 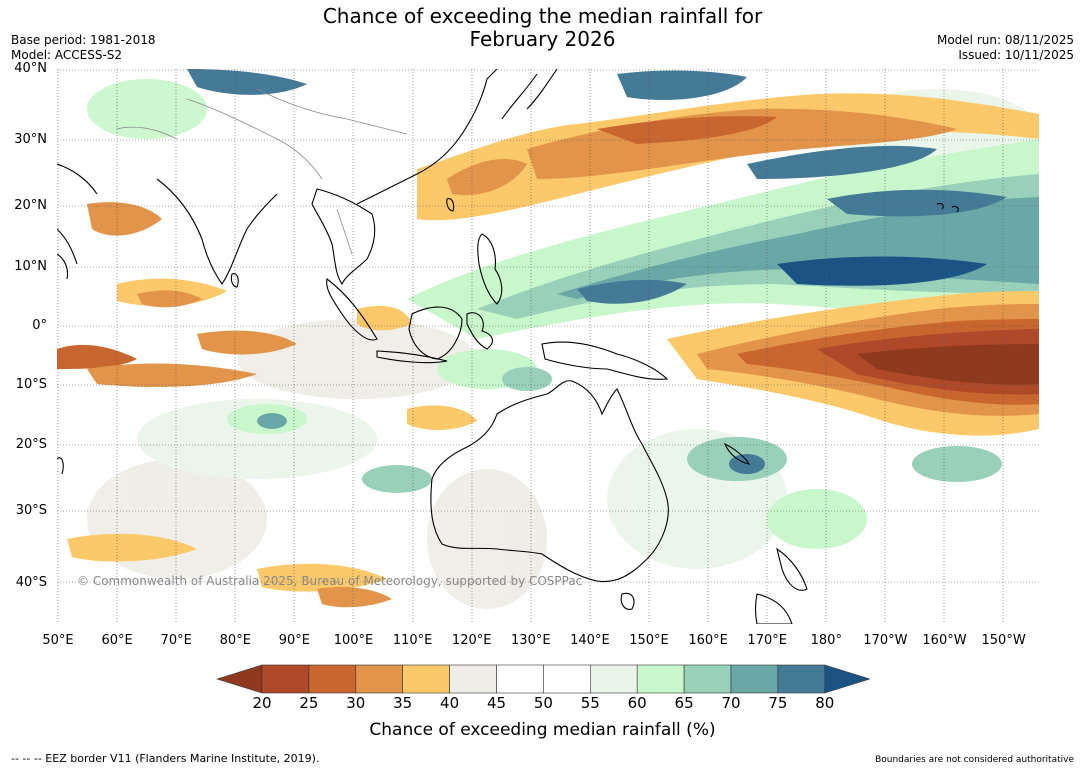 I want to click on colorbar-tick: 30, so click(x=356, y=703).